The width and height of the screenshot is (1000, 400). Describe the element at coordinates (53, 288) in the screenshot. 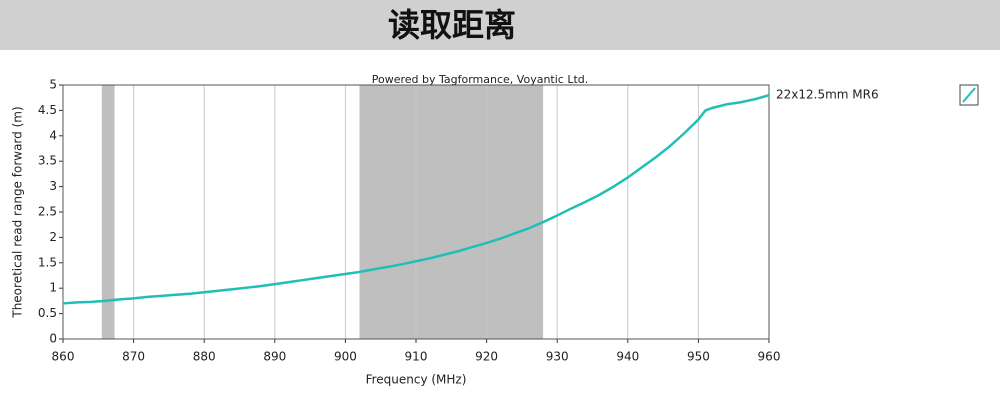

I see `y-tick-label: 1` at that location.